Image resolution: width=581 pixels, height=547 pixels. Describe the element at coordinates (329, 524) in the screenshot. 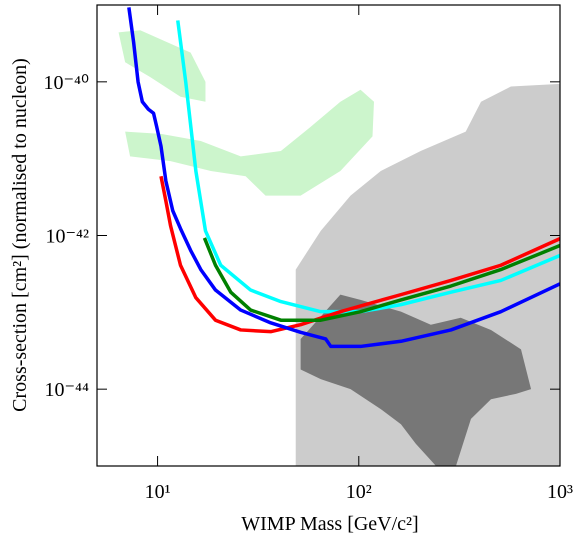

I see `x-axis-label: WIMP Mass [GeV/c²]` at that location.